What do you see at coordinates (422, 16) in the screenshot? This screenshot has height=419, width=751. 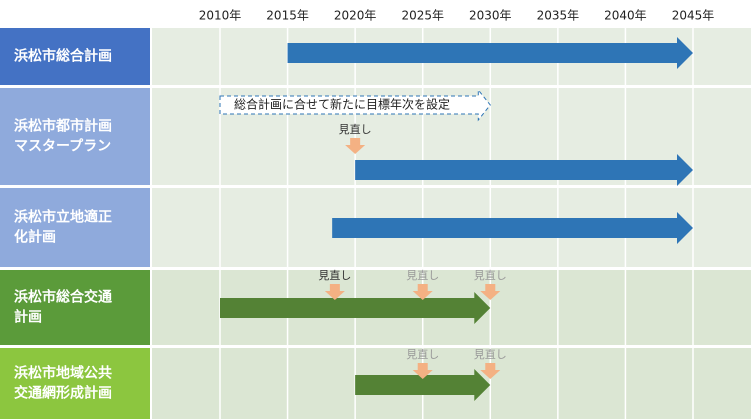 I see `year-label: 2025年` at bounding box center [422, 16].